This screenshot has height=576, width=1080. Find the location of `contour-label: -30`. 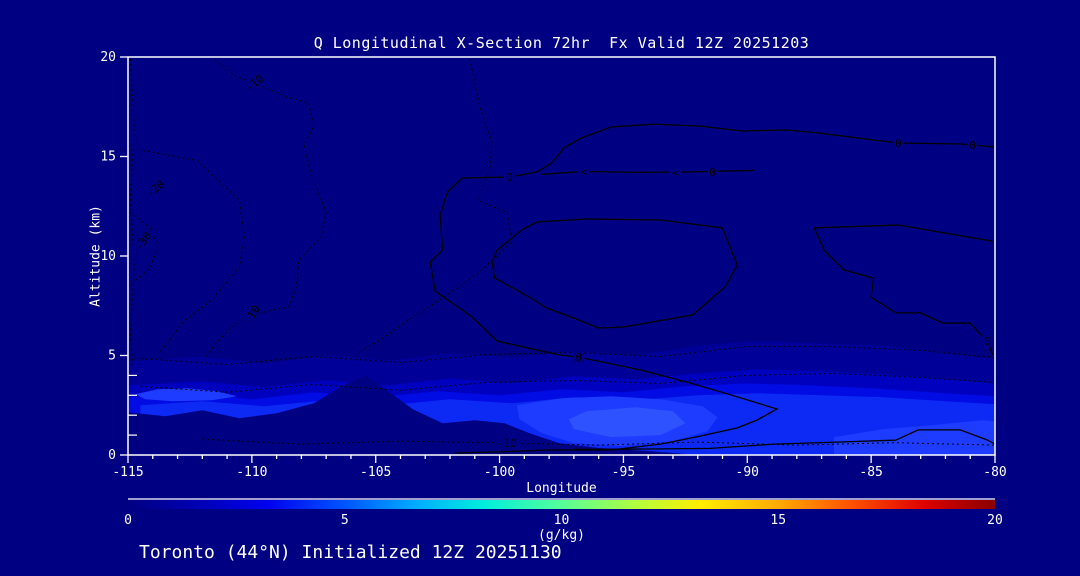

contour-label: -30 is located at coordinates (142, 241).